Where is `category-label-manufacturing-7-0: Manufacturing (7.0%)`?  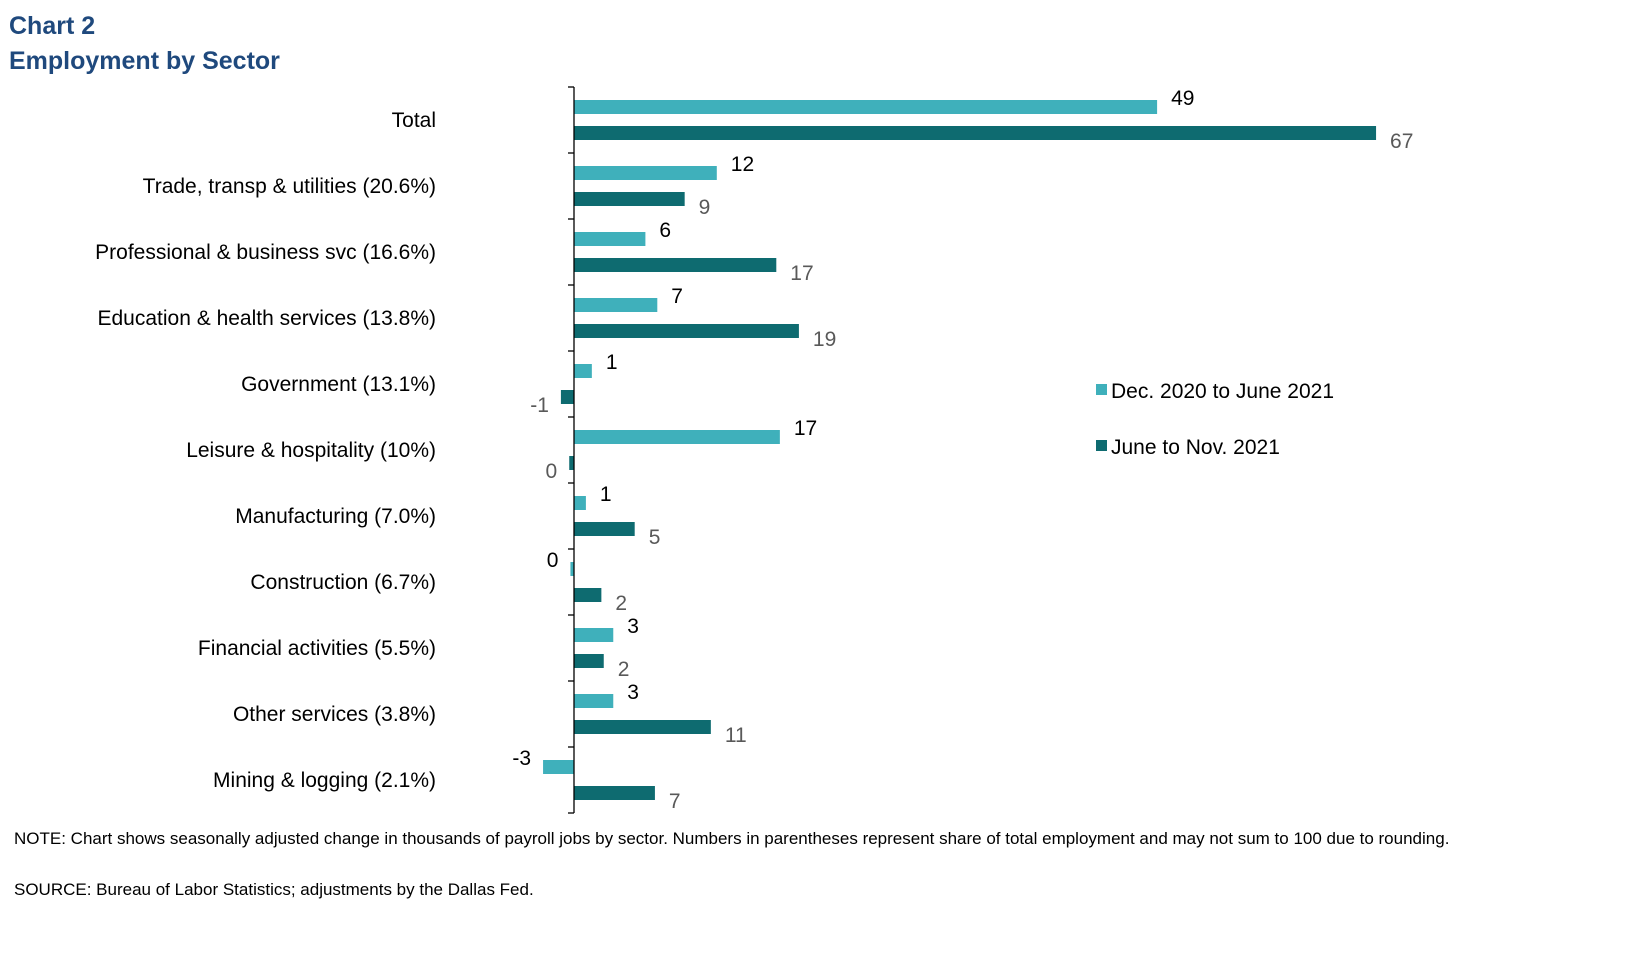
category-label-manufacturing-7-0: Manufacturing (7.0%) is located at coordinates (335, 516).